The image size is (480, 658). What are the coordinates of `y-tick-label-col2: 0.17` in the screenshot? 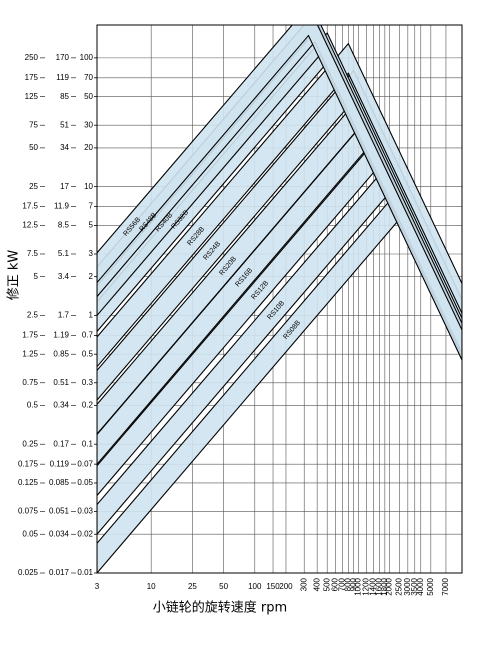 It's located at (61, 443).